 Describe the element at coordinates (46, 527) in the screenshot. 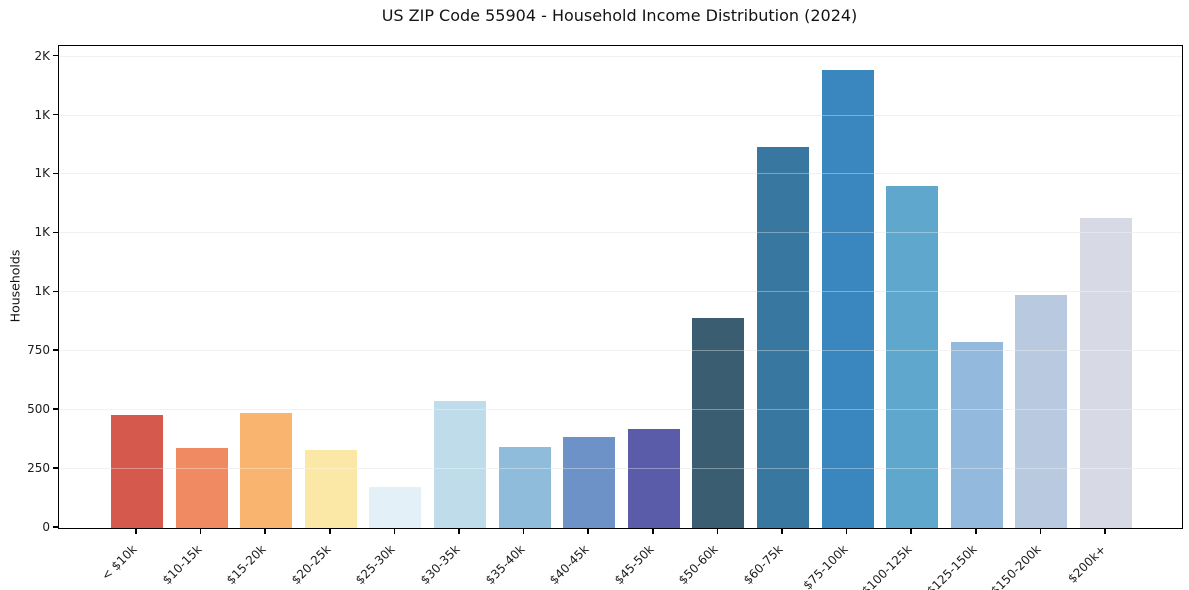

I see `y-tick-label: 0` at that location.